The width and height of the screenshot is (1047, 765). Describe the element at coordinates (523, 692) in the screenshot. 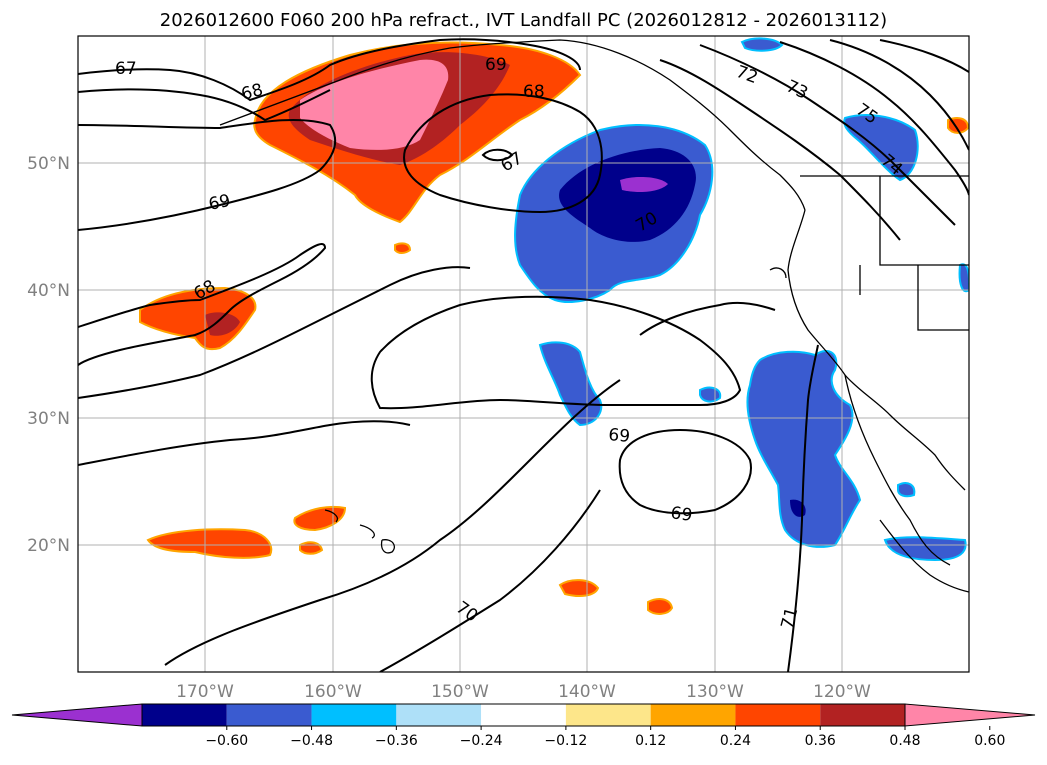

I see `longitude-labels: 170°W 160°W 150°W 140°W 130°W 120°W` at that location.